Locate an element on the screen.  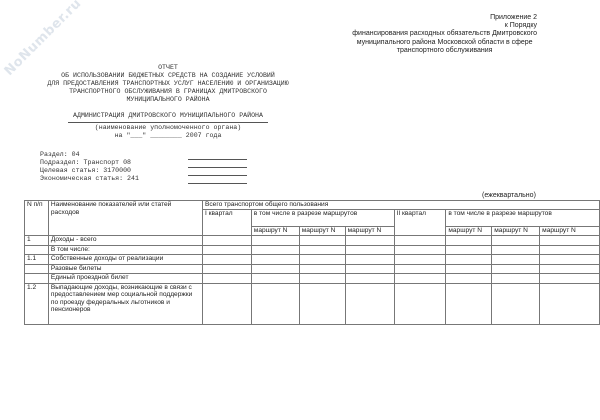
row-name: Доходы - всего is located at coordinates (125, 240).